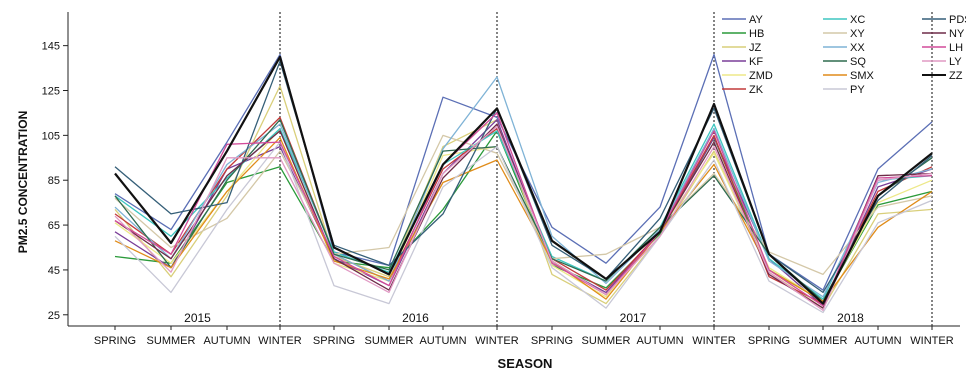 This screenshot has width=966, height=369. What do you see at coordinates (857, 20) in the screenshot?
I see `legend-label-xc: XC` at bounding box center [857, 20].